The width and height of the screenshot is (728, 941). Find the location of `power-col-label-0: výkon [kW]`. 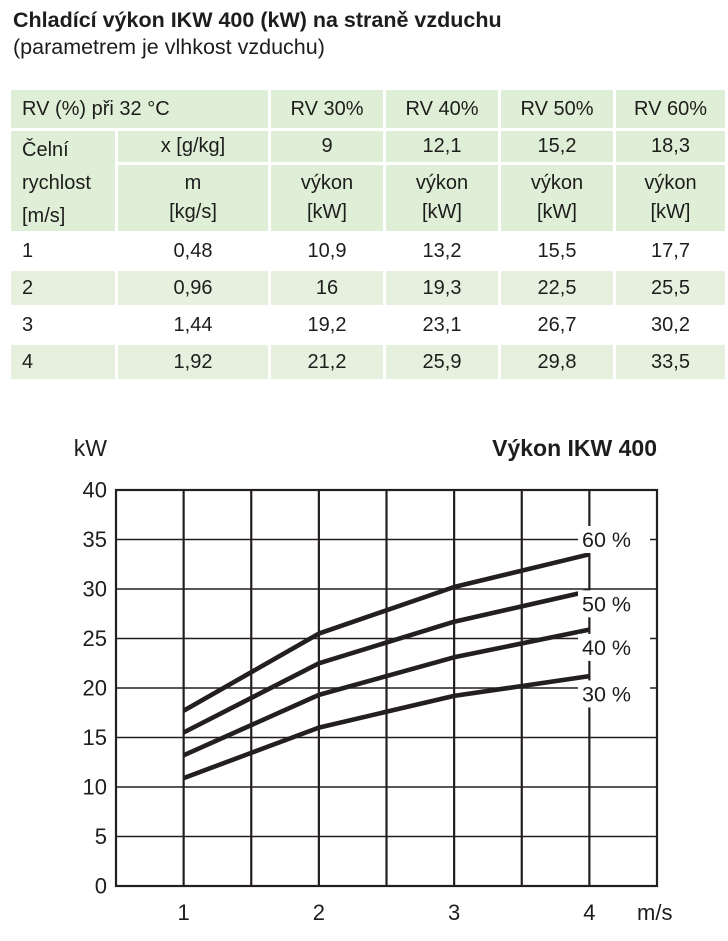

power-col-label-0: výkon [kW] is located at coordinates (327, 198).